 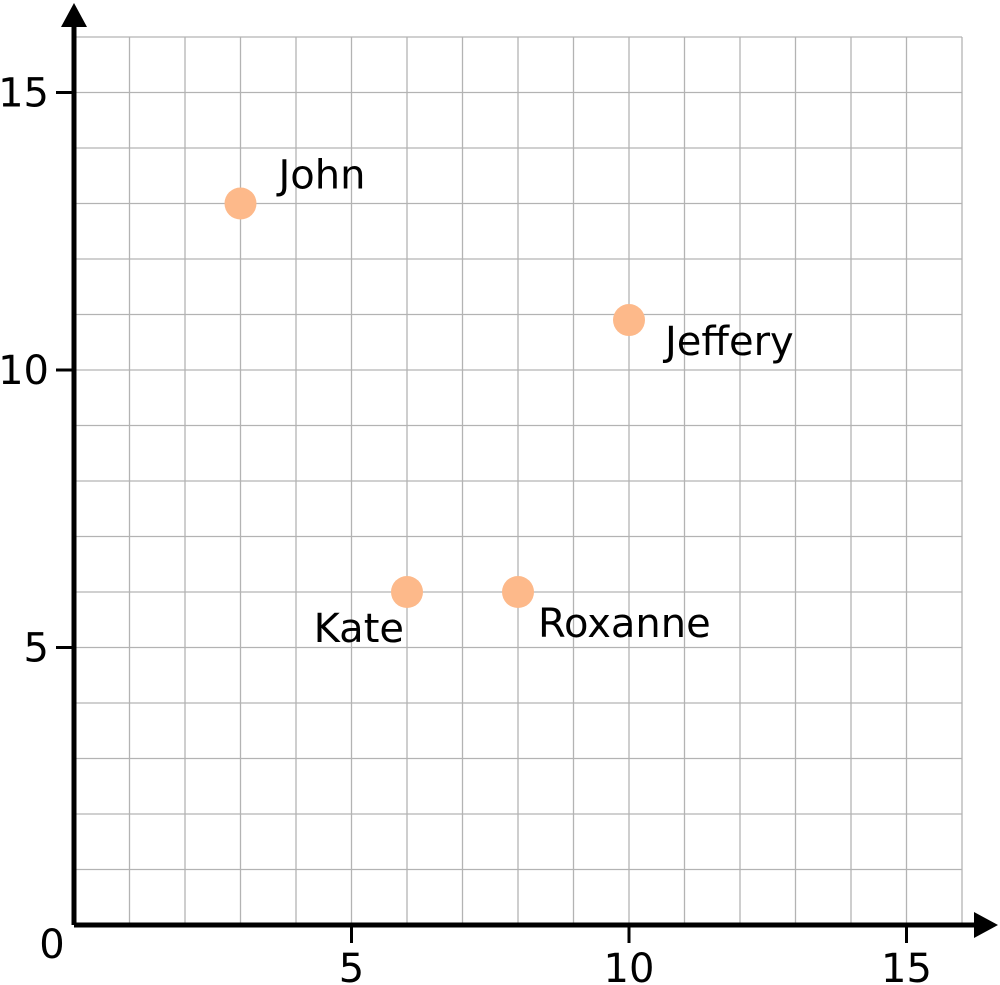 What do you see at coordinates (36, 649) in the screenshot?
I see `y-tick-label: 5` at bounding box center [36, 649].